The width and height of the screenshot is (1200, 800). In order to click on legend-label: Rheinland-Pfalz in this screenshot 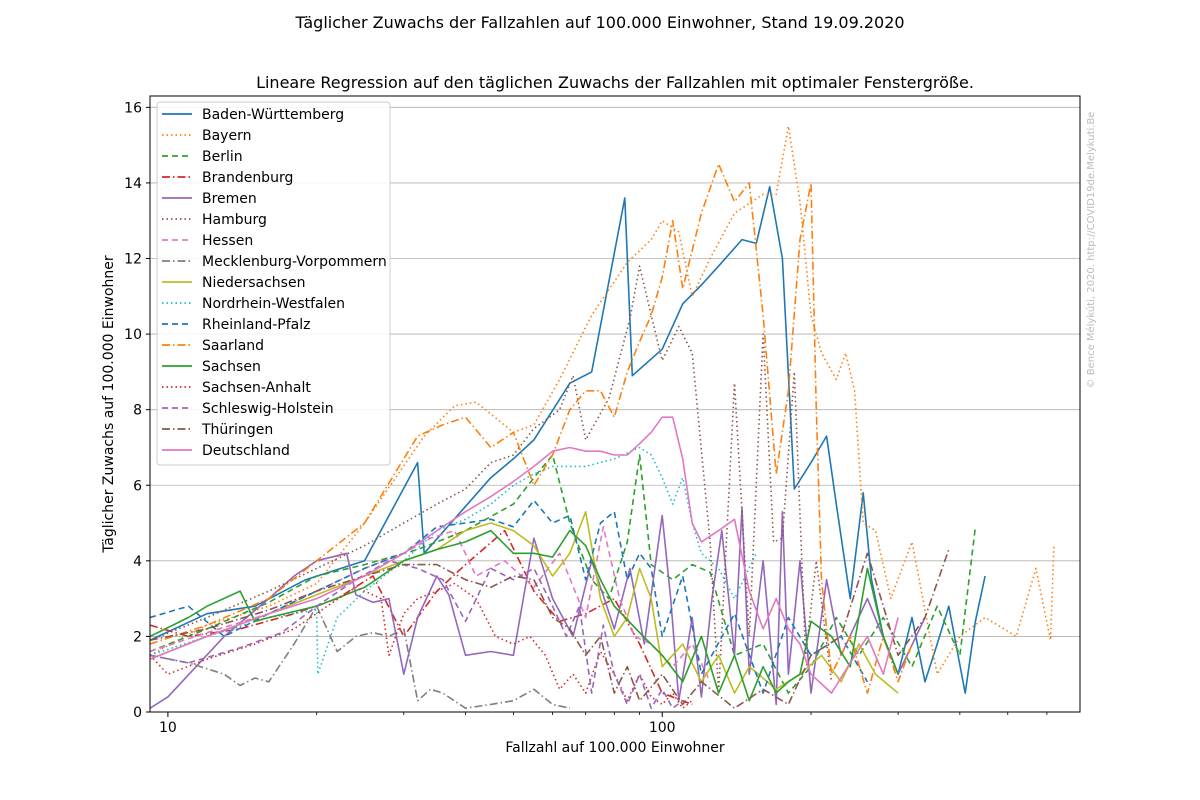, I will do `click(256, 325)`.